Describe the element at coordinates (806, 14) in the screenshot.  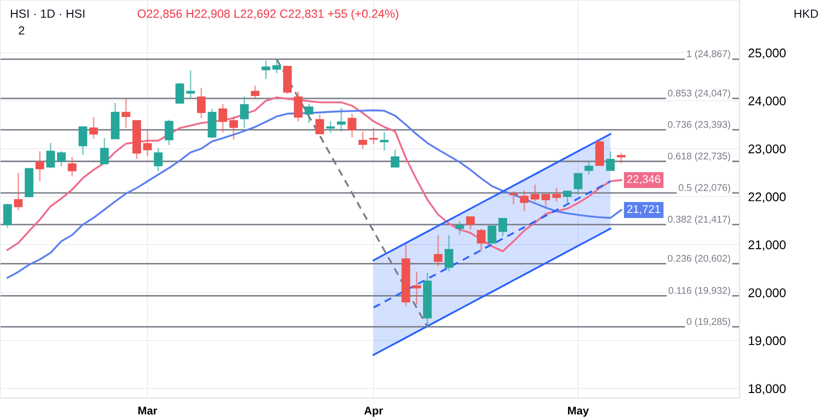
I see `text: HKD` at that location.